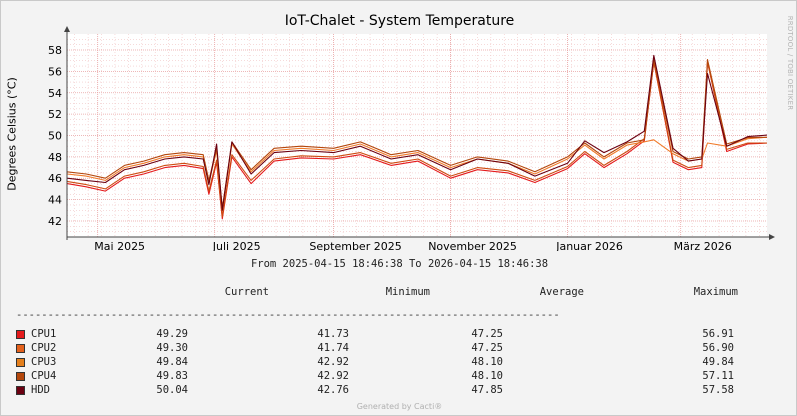  I want to click on legend-maximum: 56.91, so click(718, 334).